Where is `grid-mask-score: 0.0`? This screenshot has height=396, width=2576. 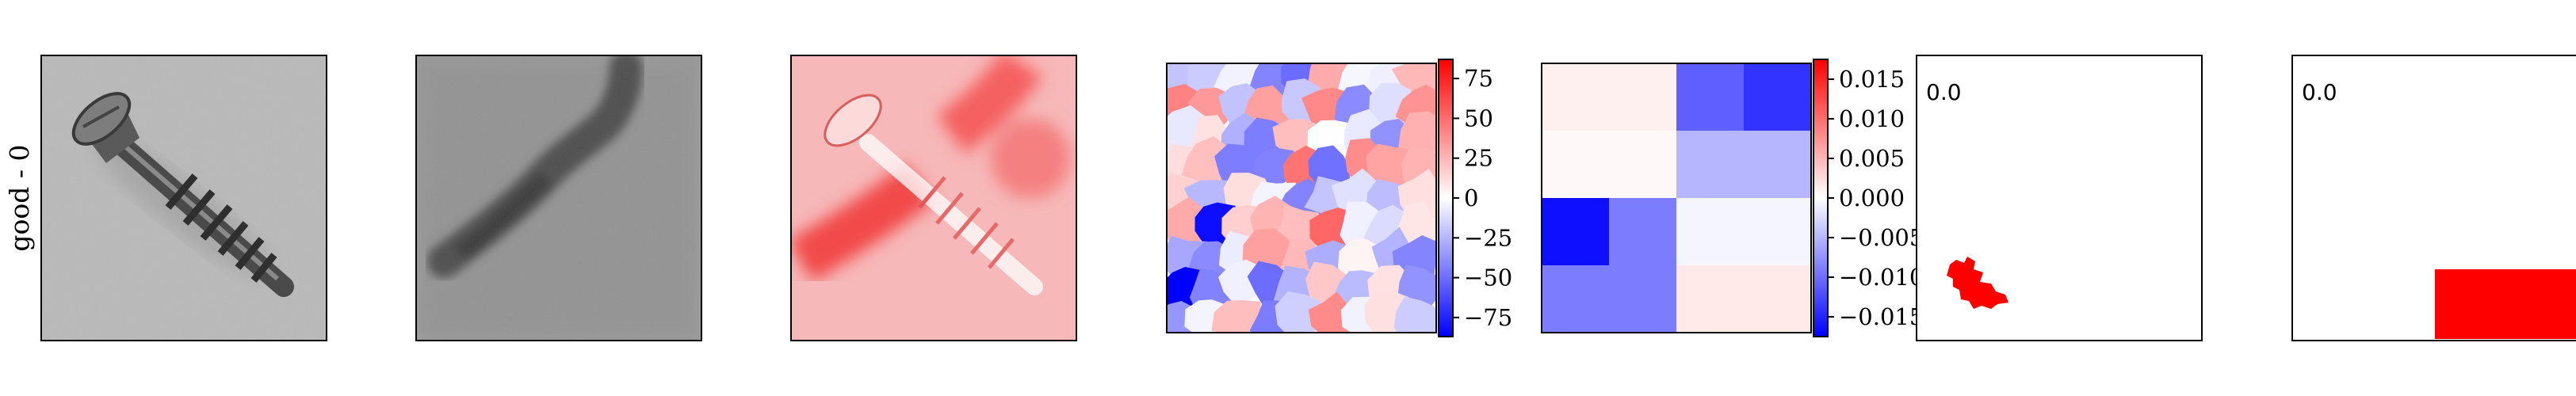
grid-mask-score: 0.0 is located at coordinates (2319, 92).